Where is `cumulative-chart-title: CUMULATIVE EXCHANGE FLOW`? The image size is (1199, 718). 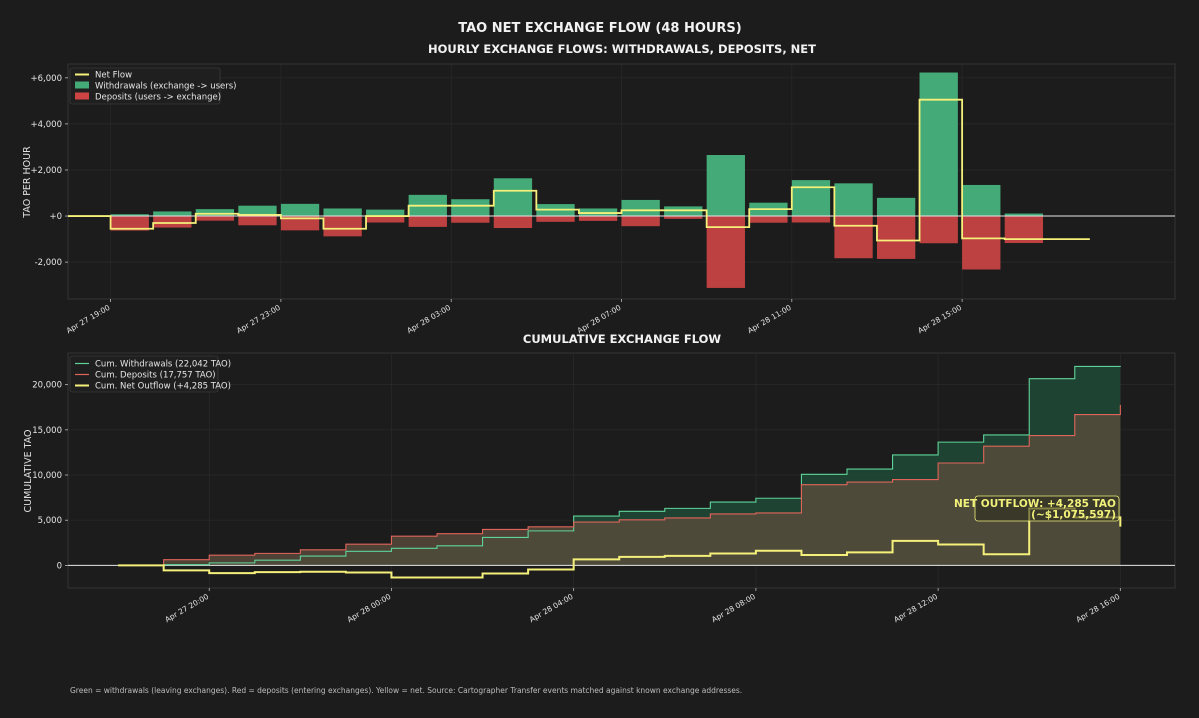 cumulative-chart-title: CUMULATIVE EXCHANGE FLOW is located at coordinates (622, 339).